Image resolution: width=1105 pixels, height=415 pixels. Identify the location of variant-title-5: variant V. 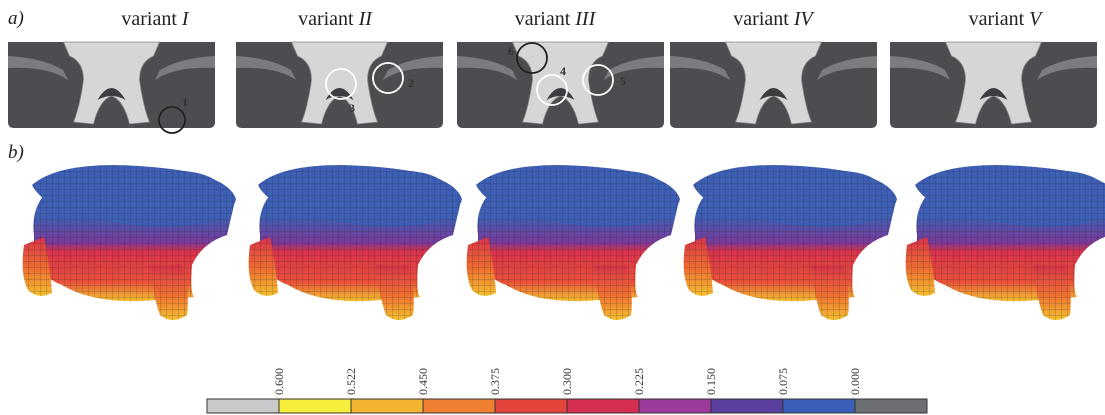
(1005, 19).